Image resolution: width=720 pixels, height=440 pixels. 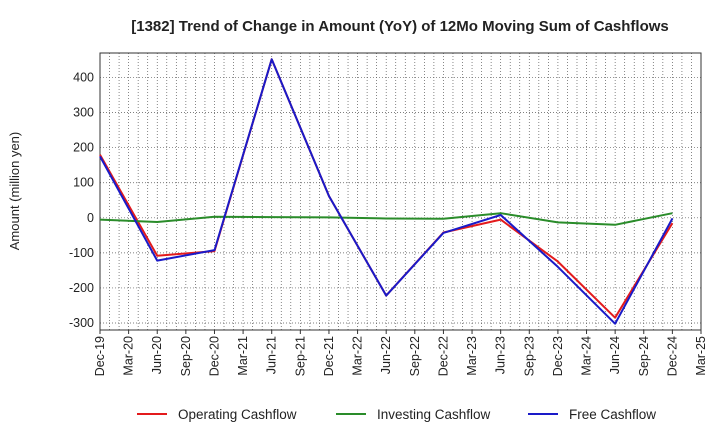 I want to click on x-tick-label: Sep-22, so click(x=415, y=356).